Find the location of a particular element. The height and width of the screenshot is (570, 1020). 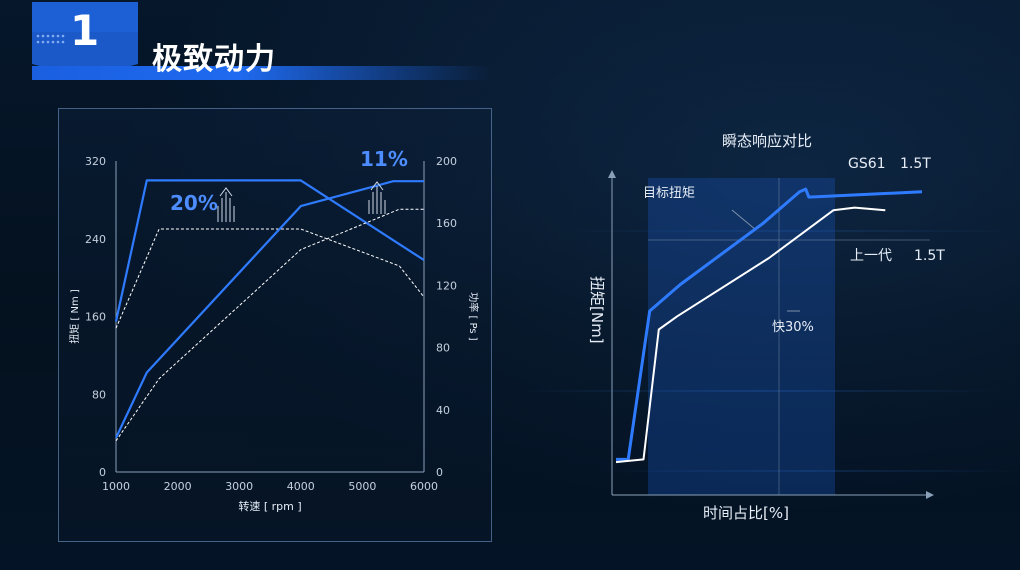

gs61-response-line is located at coordinates (769, 324).